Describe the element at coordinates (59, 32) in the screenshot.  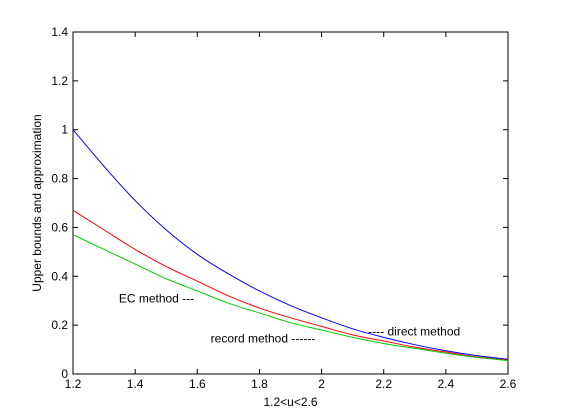
I see `y-tick-label: 1.4` at that location.